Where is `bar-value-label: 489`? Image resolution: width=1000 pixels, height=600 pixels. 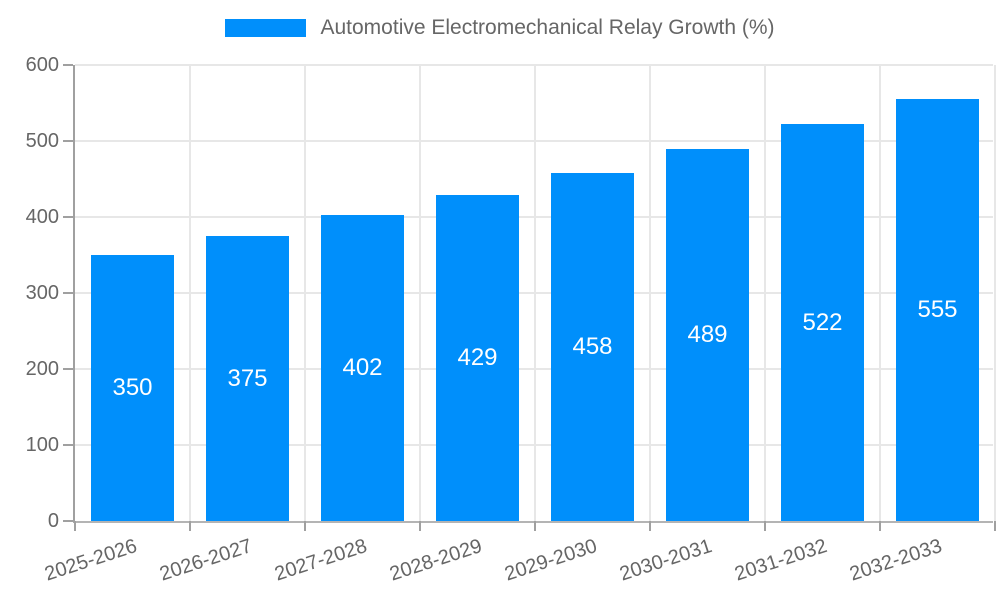
bar-value-label: 489 is located at coordinates (707, 335).